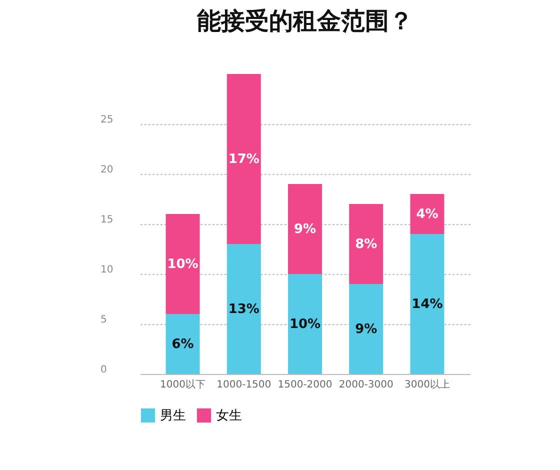 The image size is (560, 470). Describe the element at coordinates (427, 304) in the screenshot. I see `data-label: 14%` at that location.